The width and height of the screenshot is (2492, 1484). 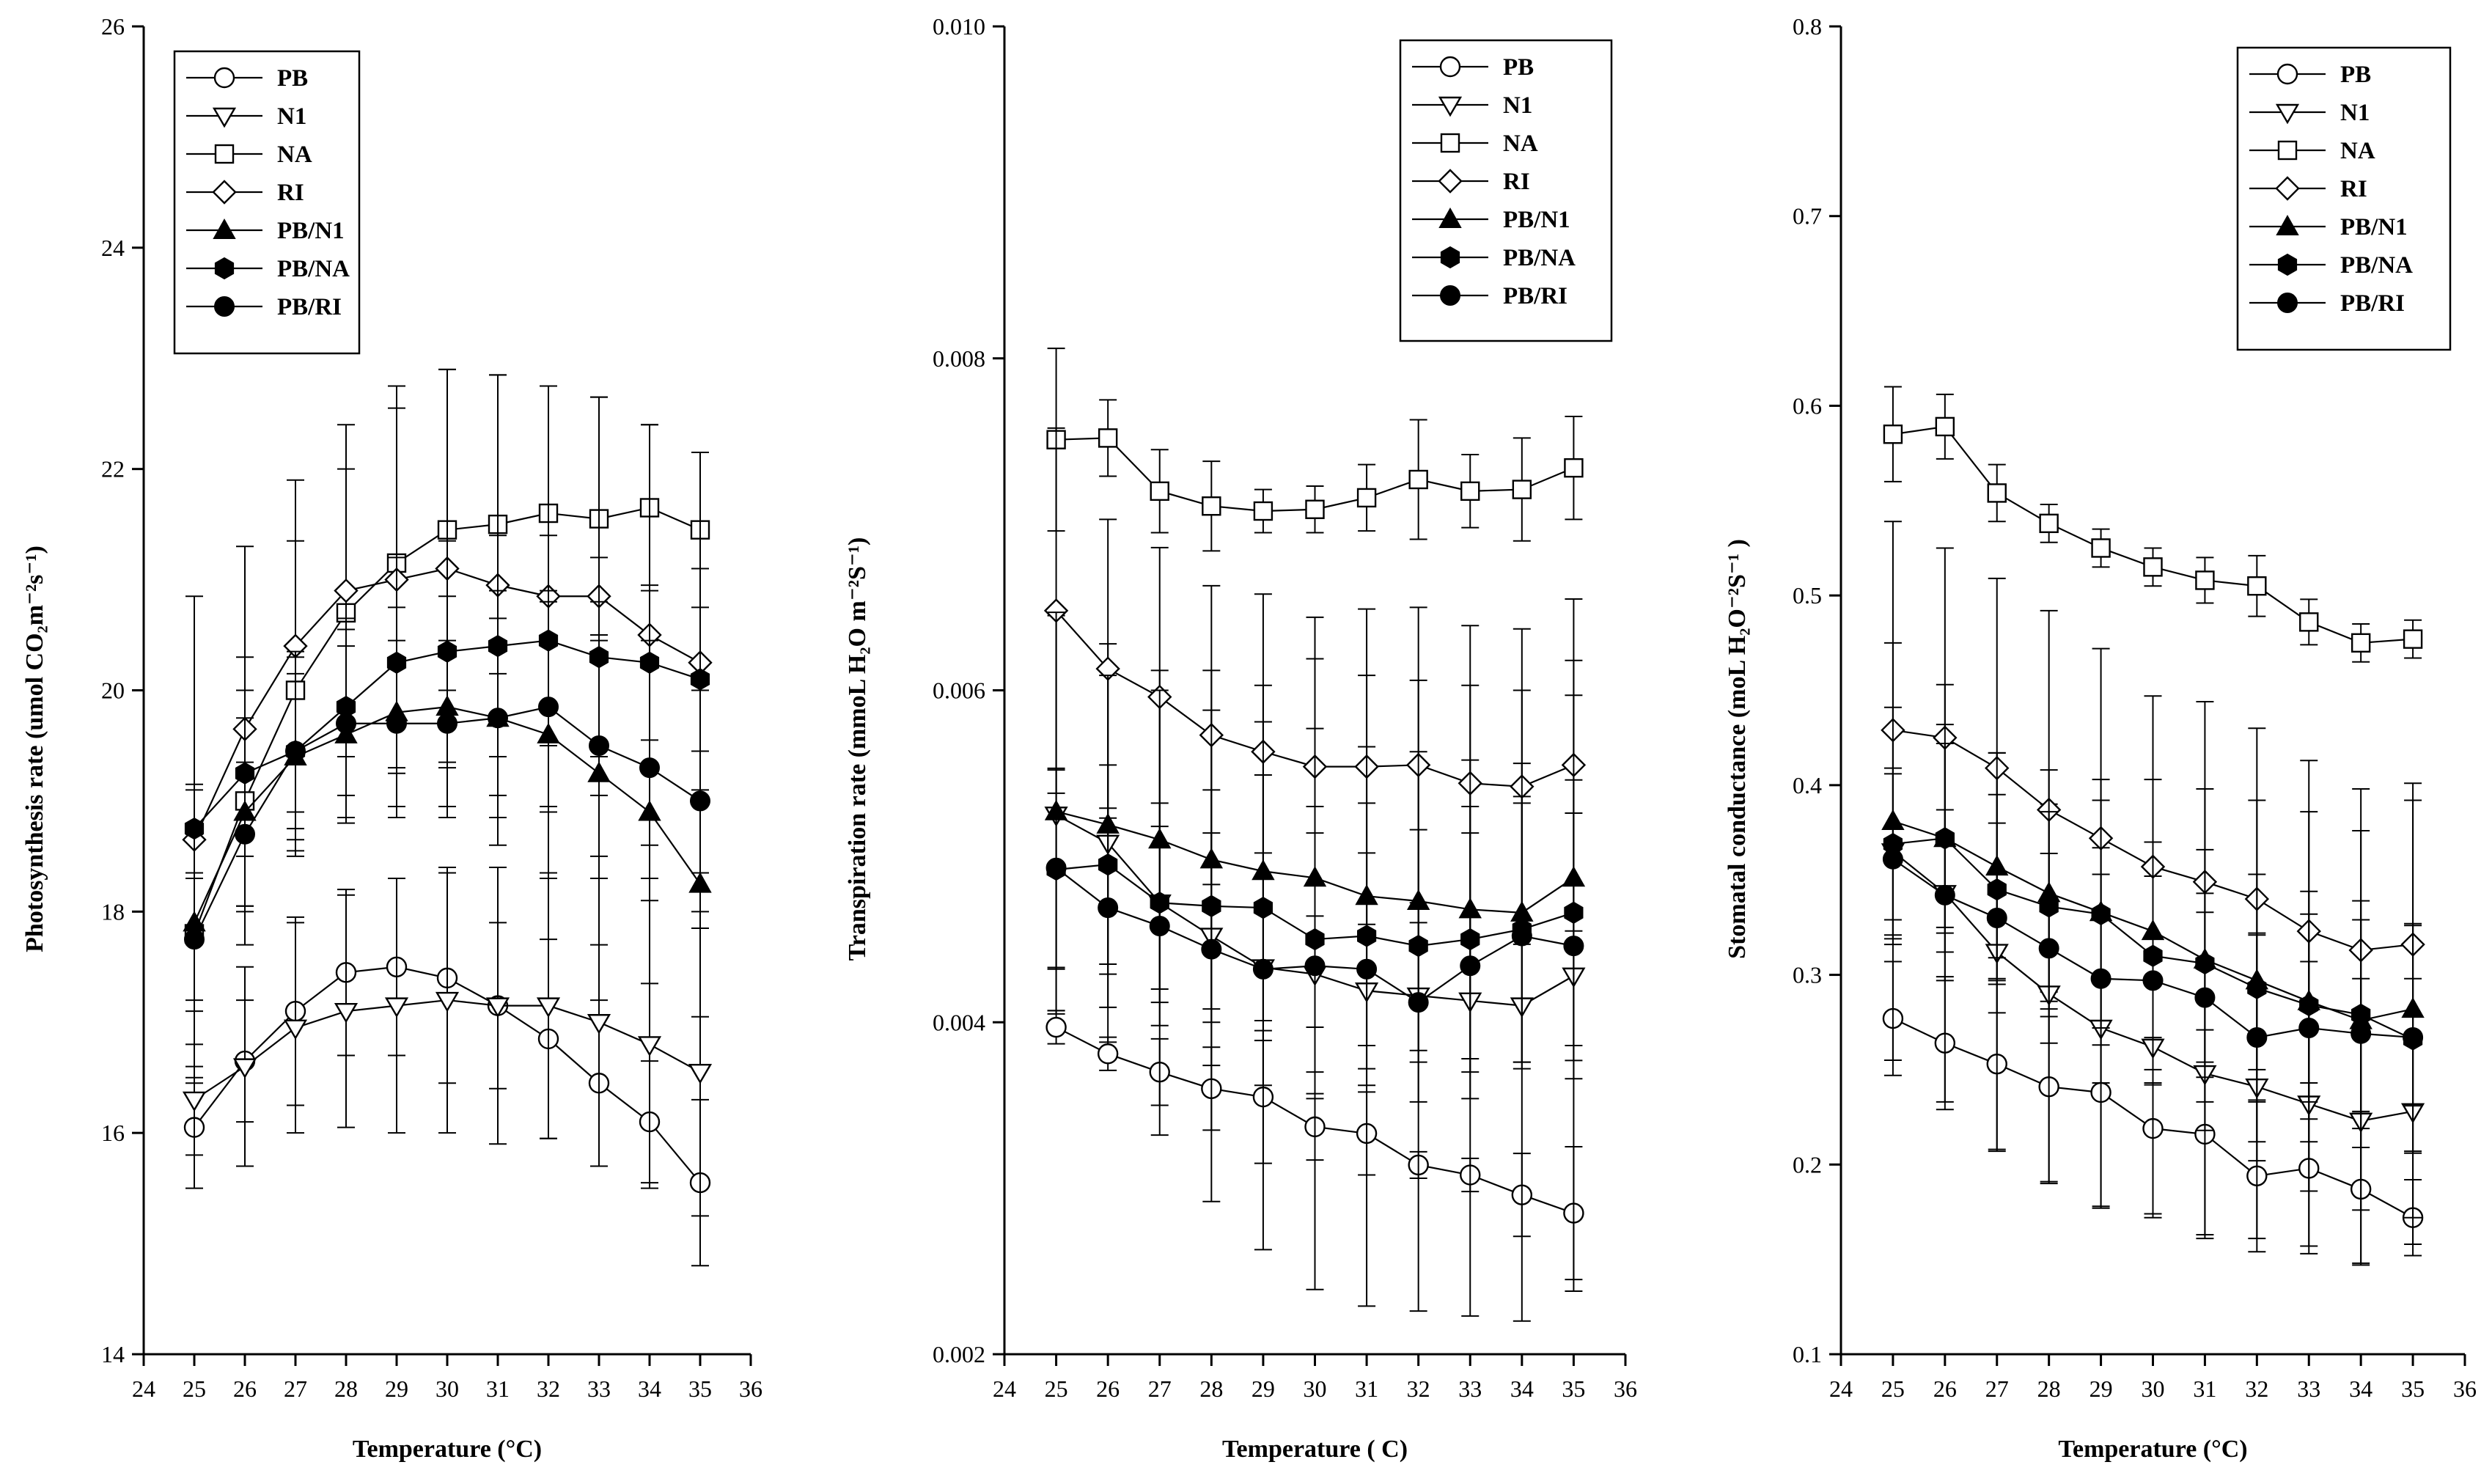 What do you see at coordinates (447, 1041) in the screenshot?
I see `series-n1` at bounding box center [447, 1041].